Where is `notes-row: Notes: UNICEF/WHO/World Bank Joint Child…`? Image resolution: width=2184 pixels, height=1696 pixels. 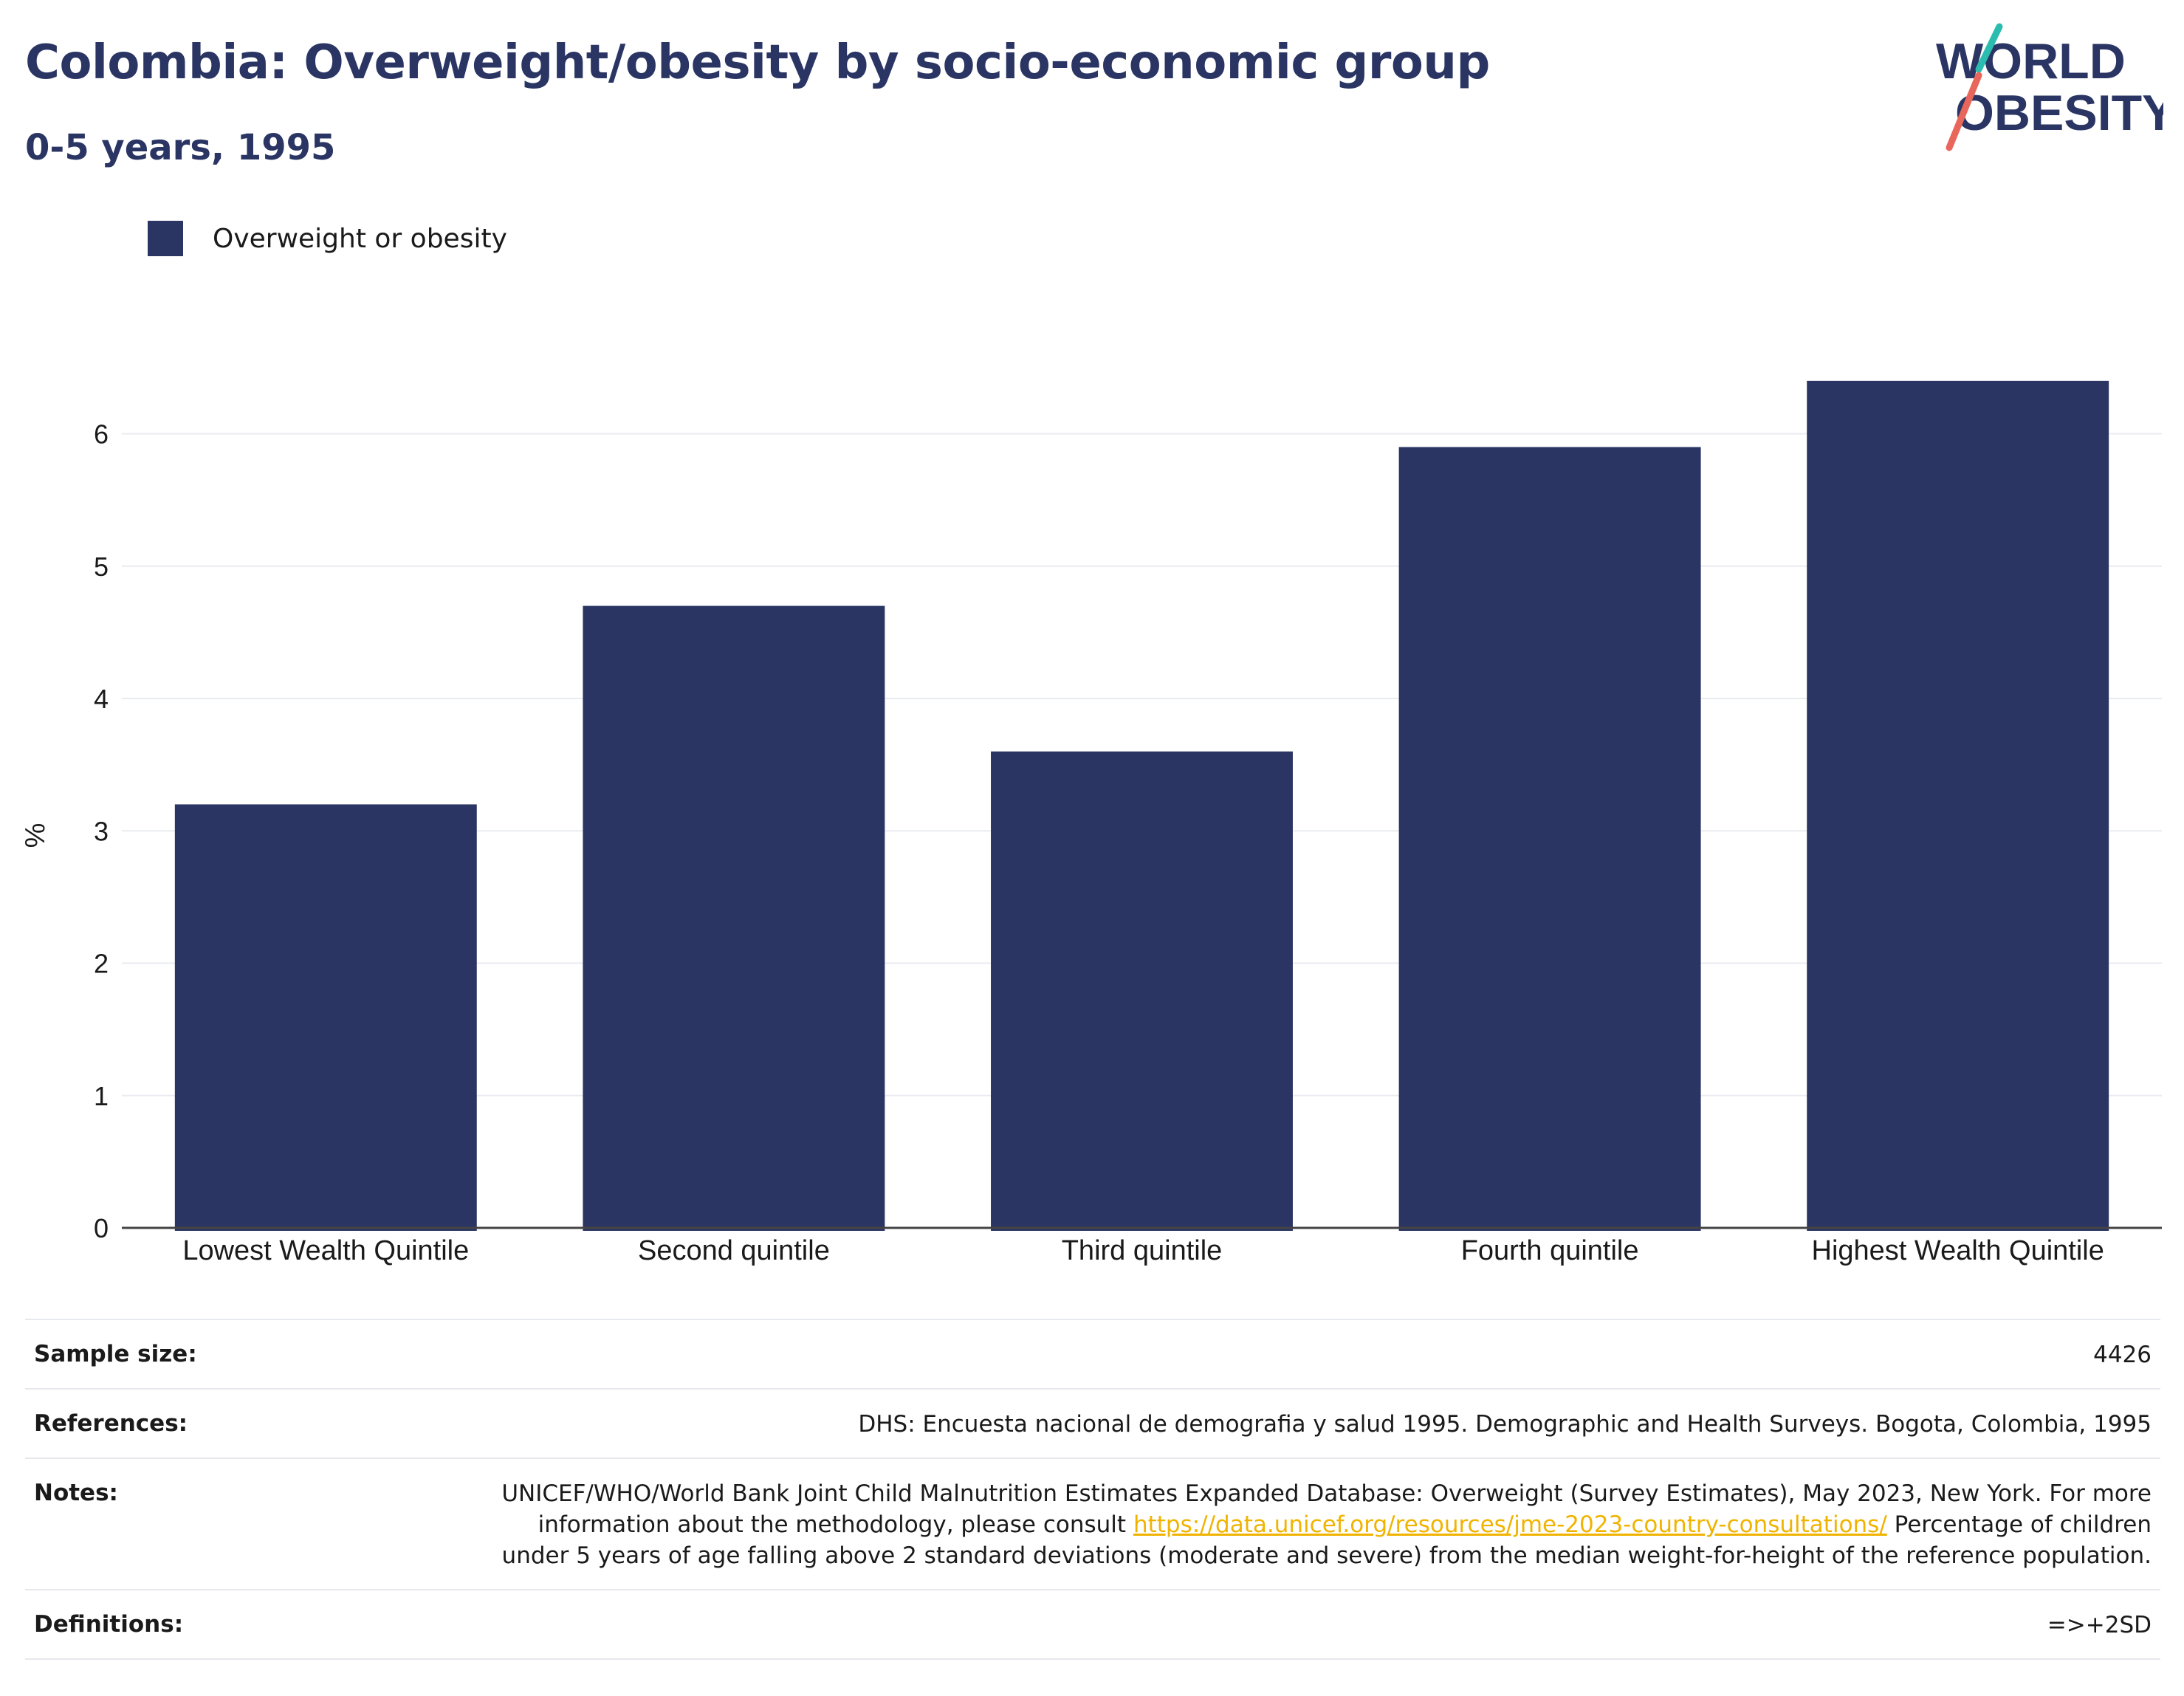
notes-row: Notes: UNICEF/WHO/World Bank Joint Child… is located at coordinates (1093, 1523).